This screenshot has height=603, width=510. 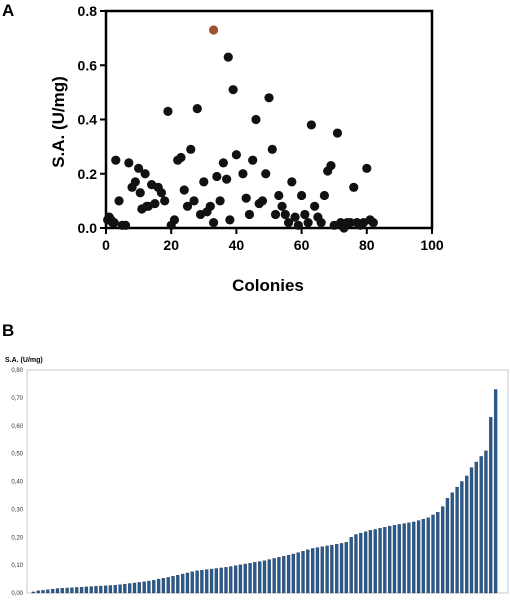 What do you see at coordinates (58, 122) in the screenshot?
I see `scatter-y-axis-label: S.A. (U/mg)` at bounding box center [58, 122].